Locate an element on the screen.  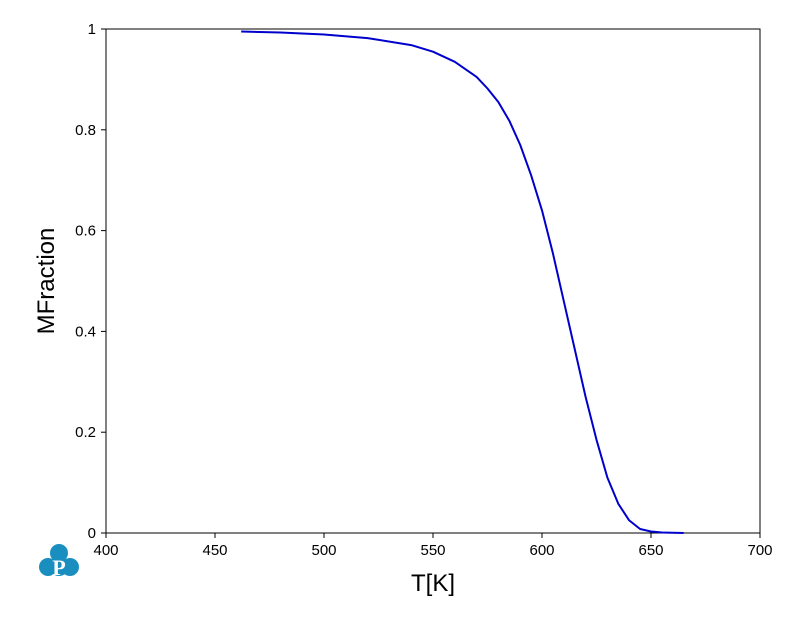
x-tick-label: 400 is located at coordinates (105, 550).